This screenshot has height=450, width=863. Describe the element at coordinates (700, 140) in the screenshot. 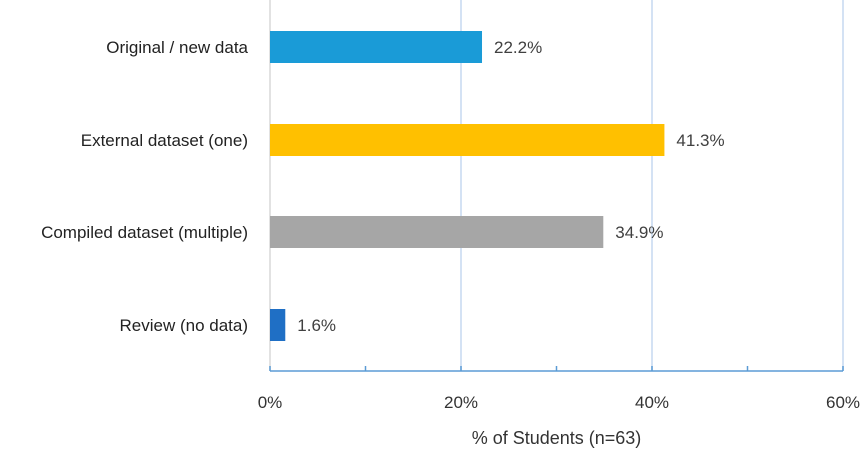

I see `data-label: 41.3%` at that location.